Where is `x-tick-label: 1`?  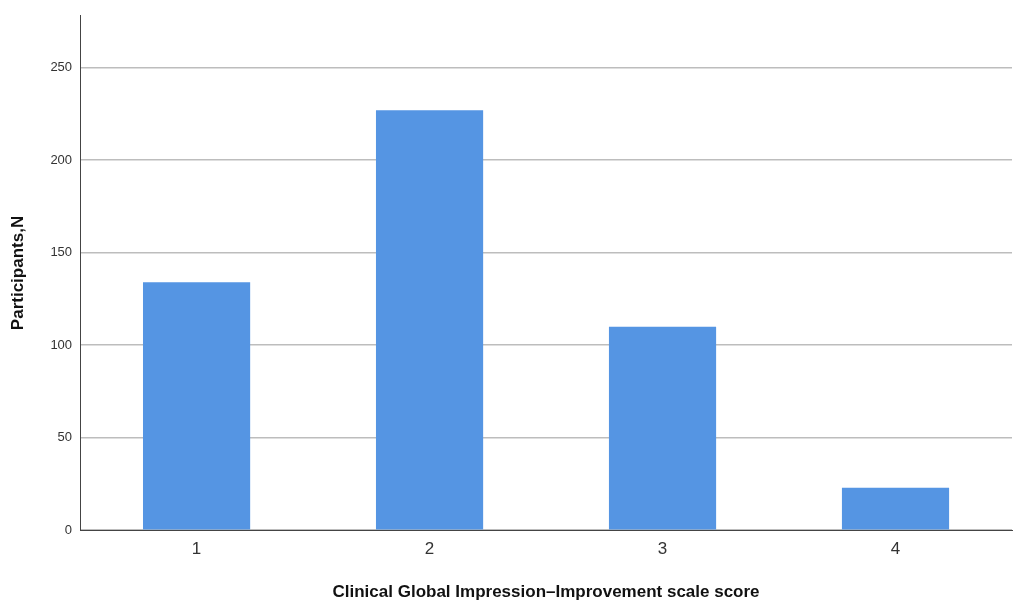
x-tick-label: 1 is located at coordinates (196, 549).